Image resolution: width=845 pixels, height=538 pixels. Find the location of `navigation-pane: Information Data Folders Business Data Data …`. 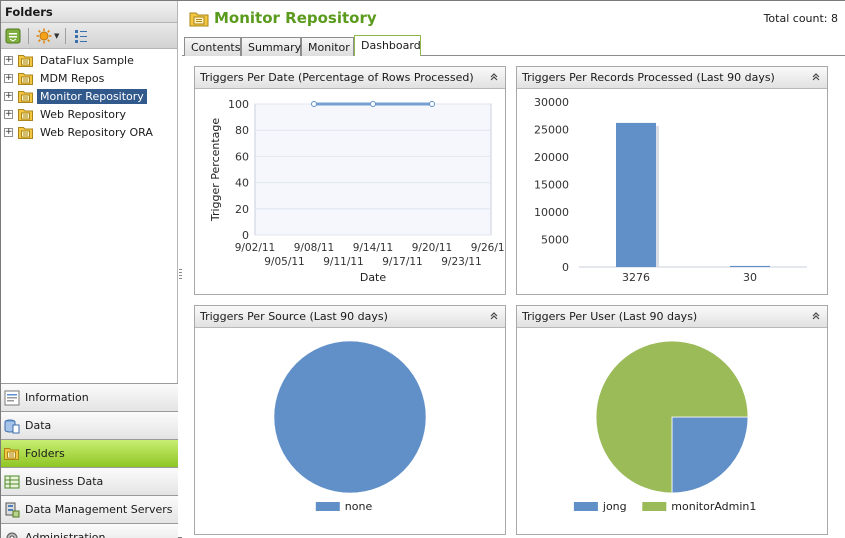

navigation-pane: Information Data Folders Business Data Data … is located at coordinates (89, 460).